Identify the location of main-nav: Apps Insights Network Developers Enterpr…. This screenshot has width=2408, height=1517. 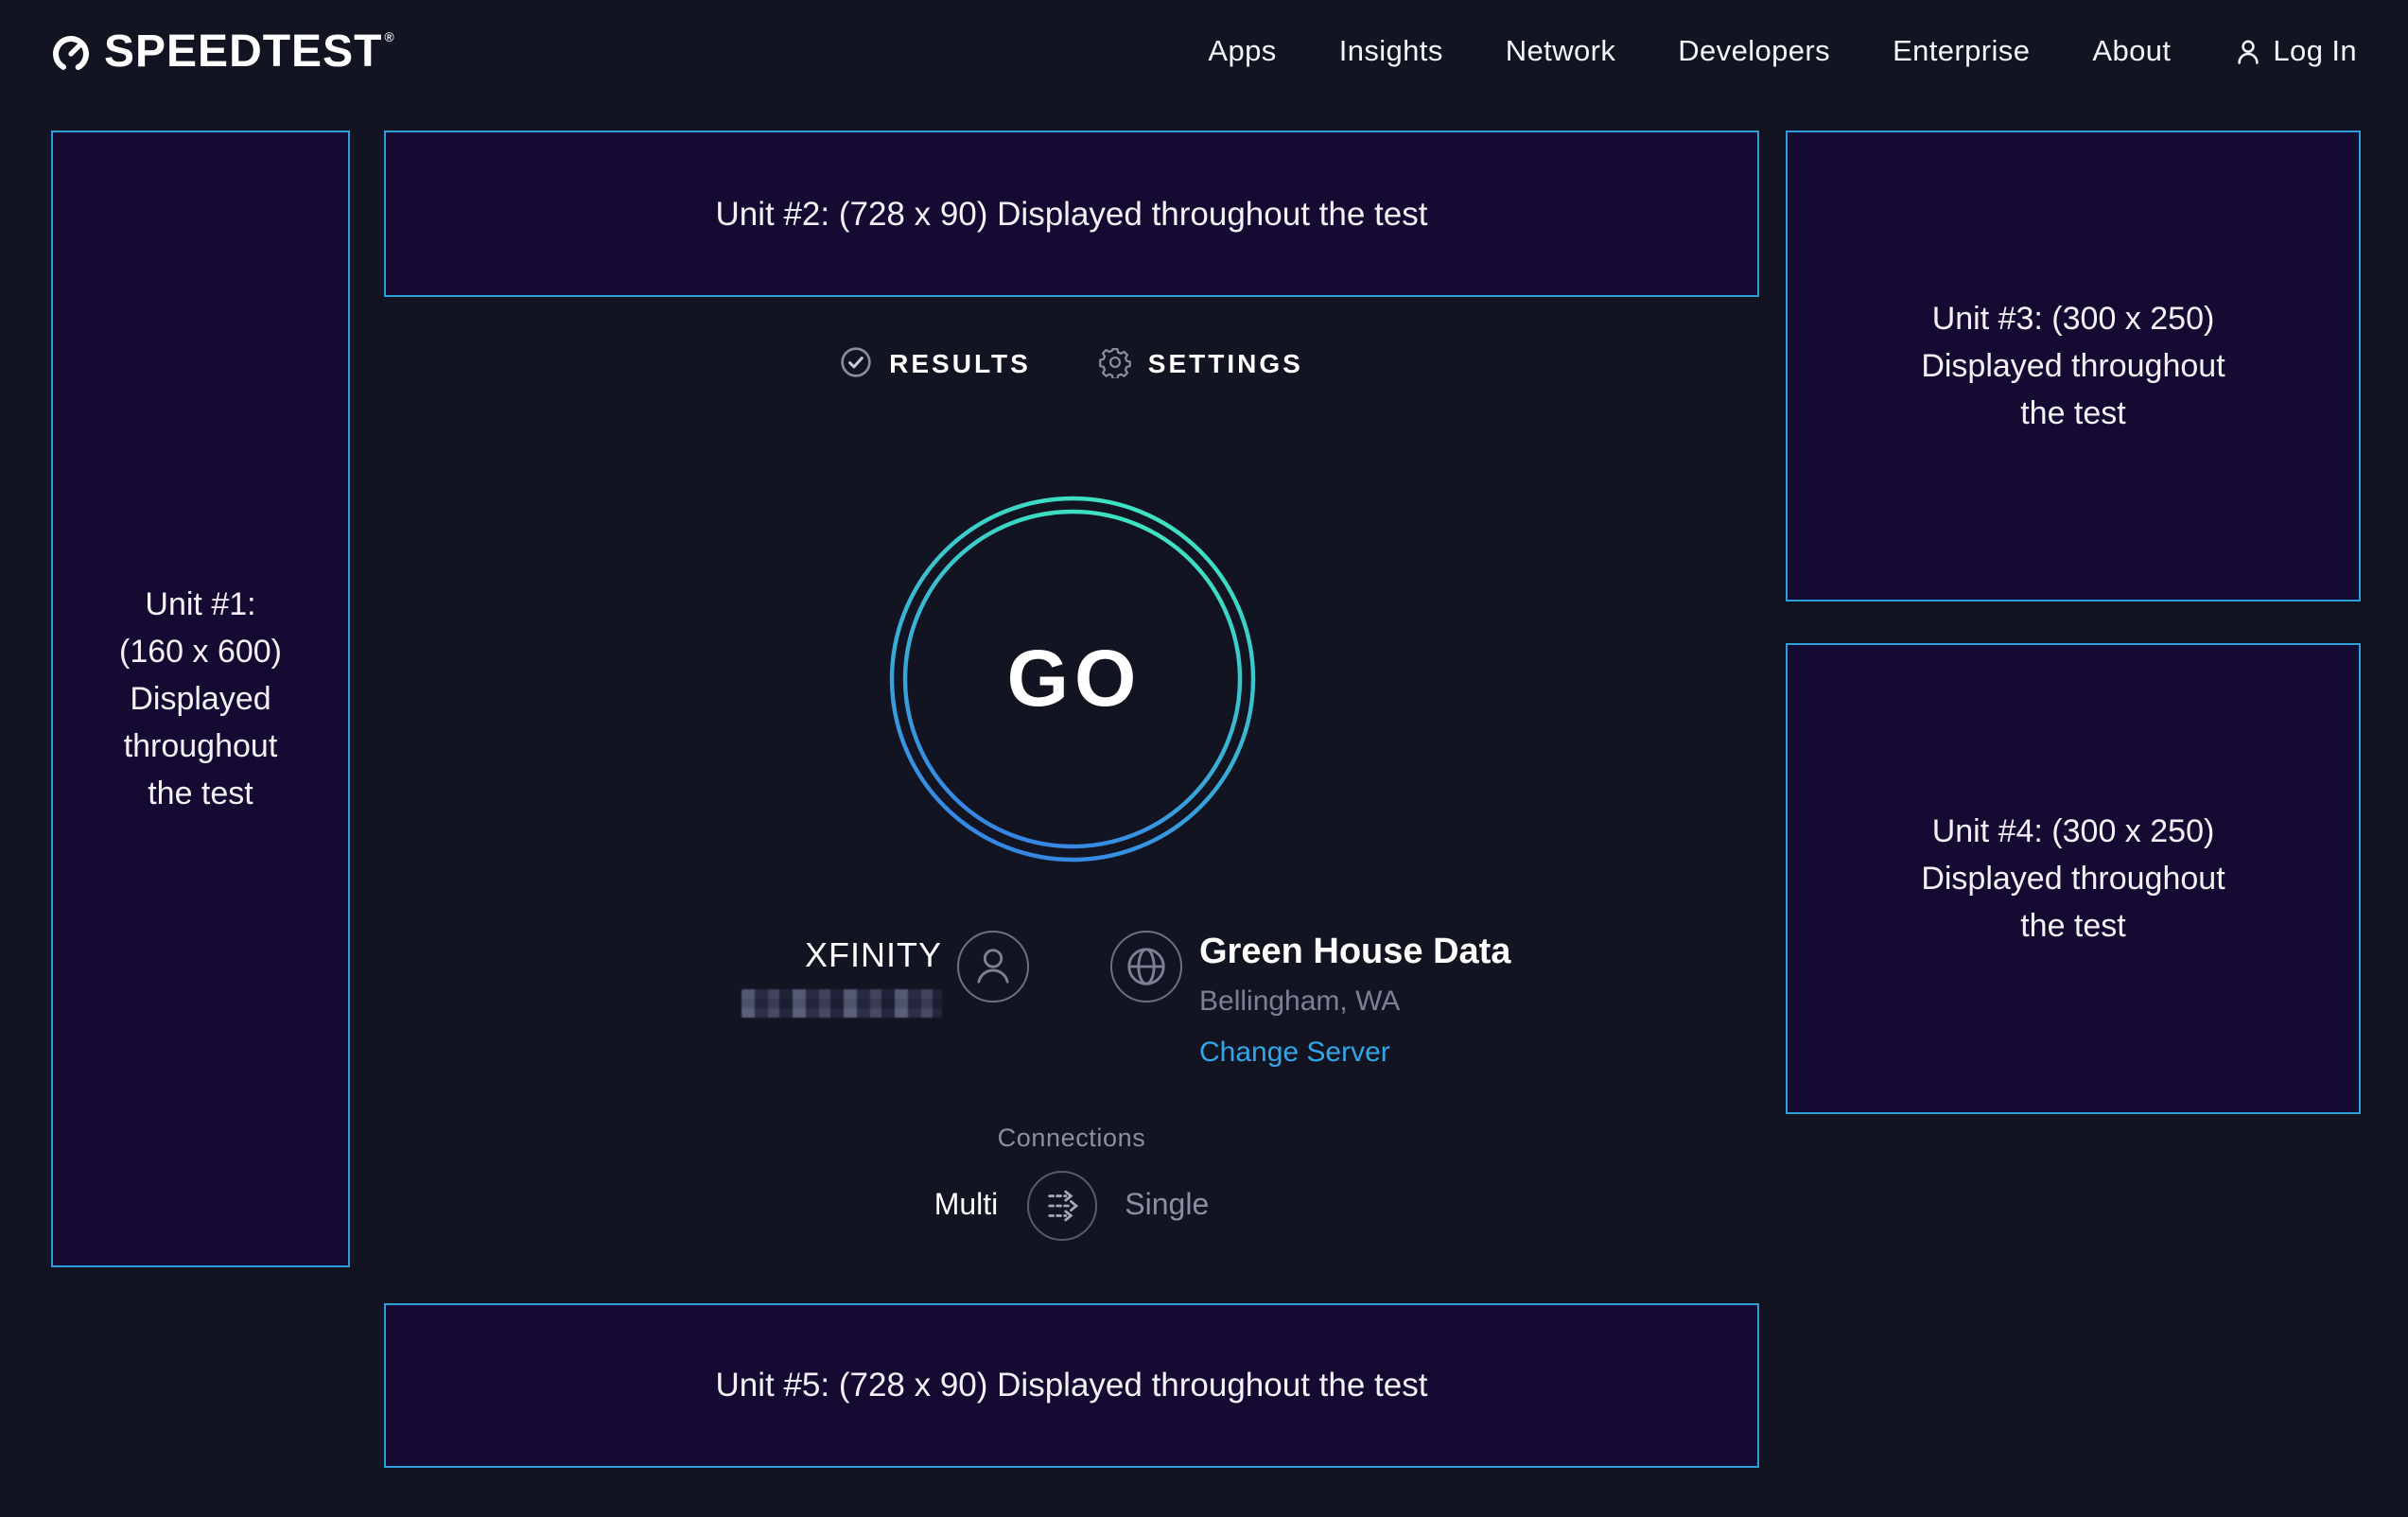
(1783, 52).